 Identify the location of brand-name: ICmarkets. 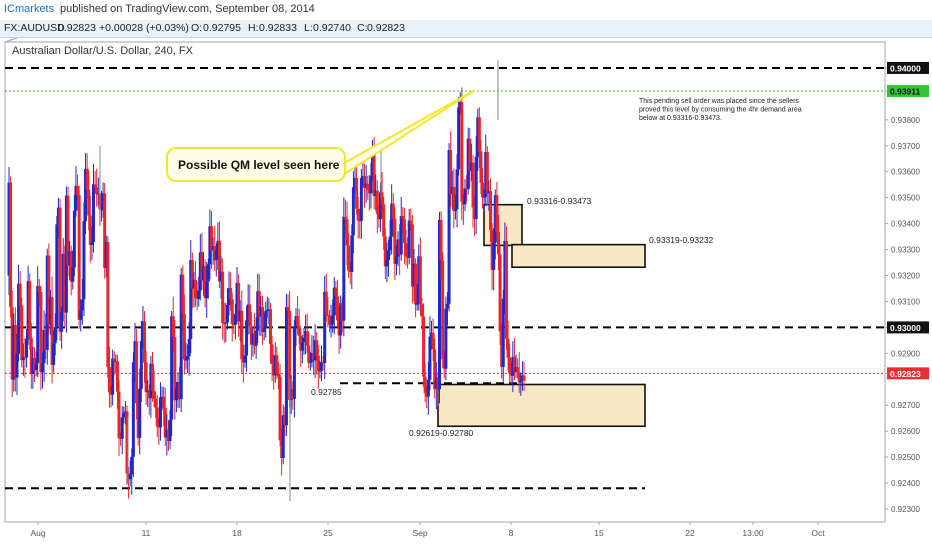
(29, 9).